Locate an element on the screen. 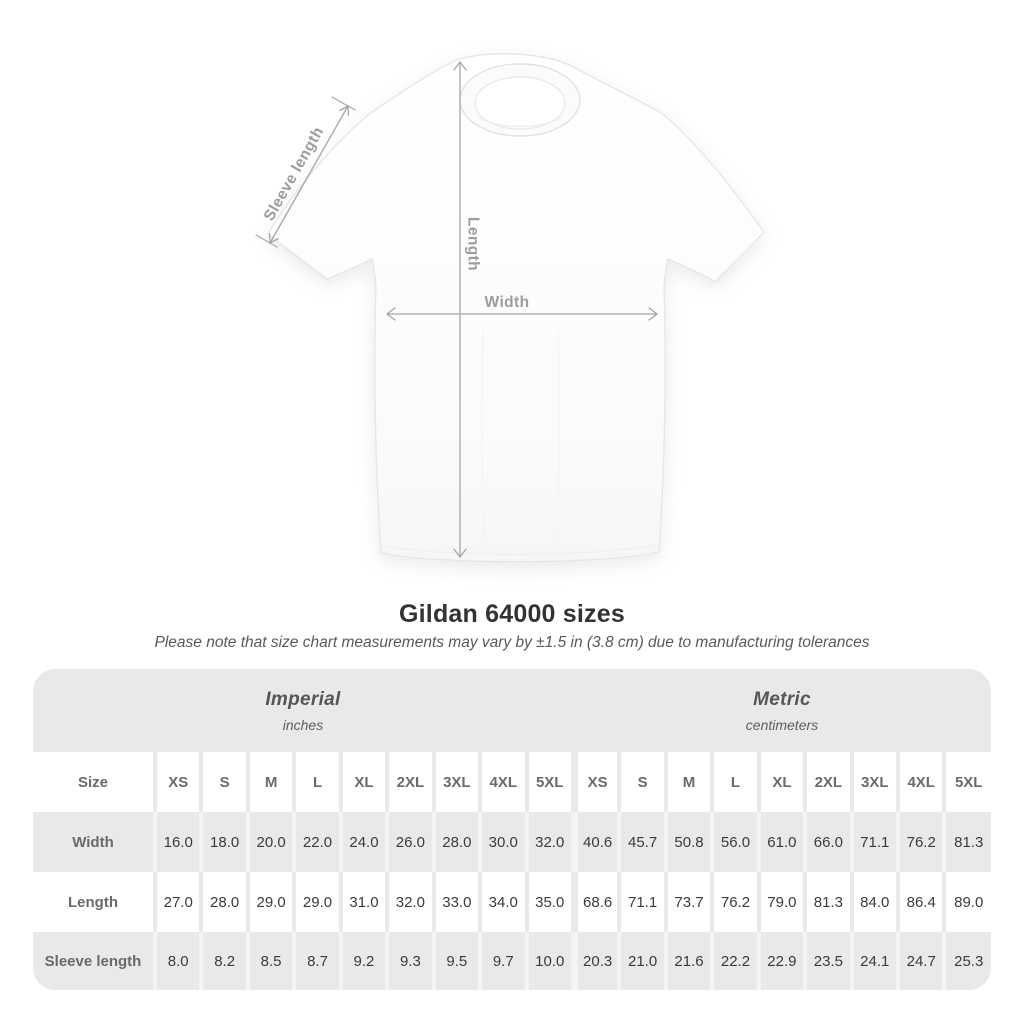 The height and width of the screenshot is (1024, 1024). value-cell: 26.0 is located at coordinates (410, 842).